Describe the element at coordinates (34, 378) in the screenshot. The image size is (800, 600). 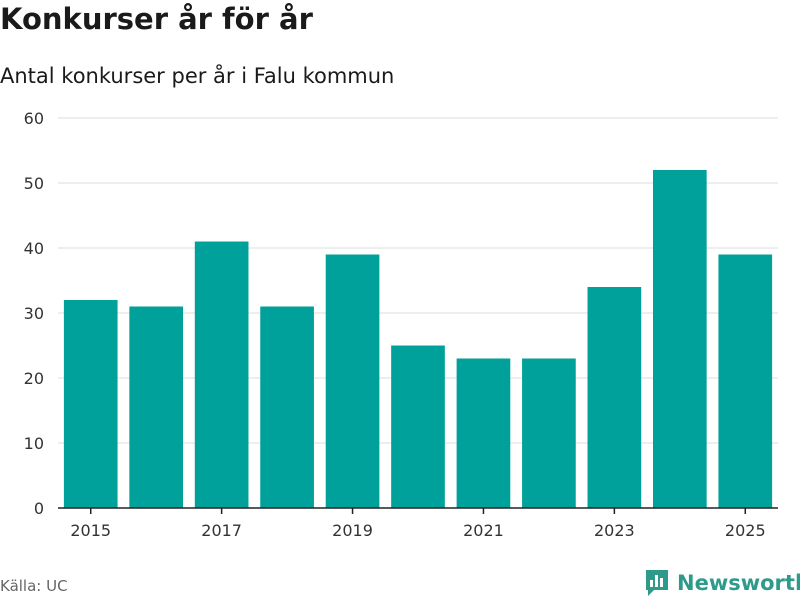
I see `y-tick-label: 20` at that location.